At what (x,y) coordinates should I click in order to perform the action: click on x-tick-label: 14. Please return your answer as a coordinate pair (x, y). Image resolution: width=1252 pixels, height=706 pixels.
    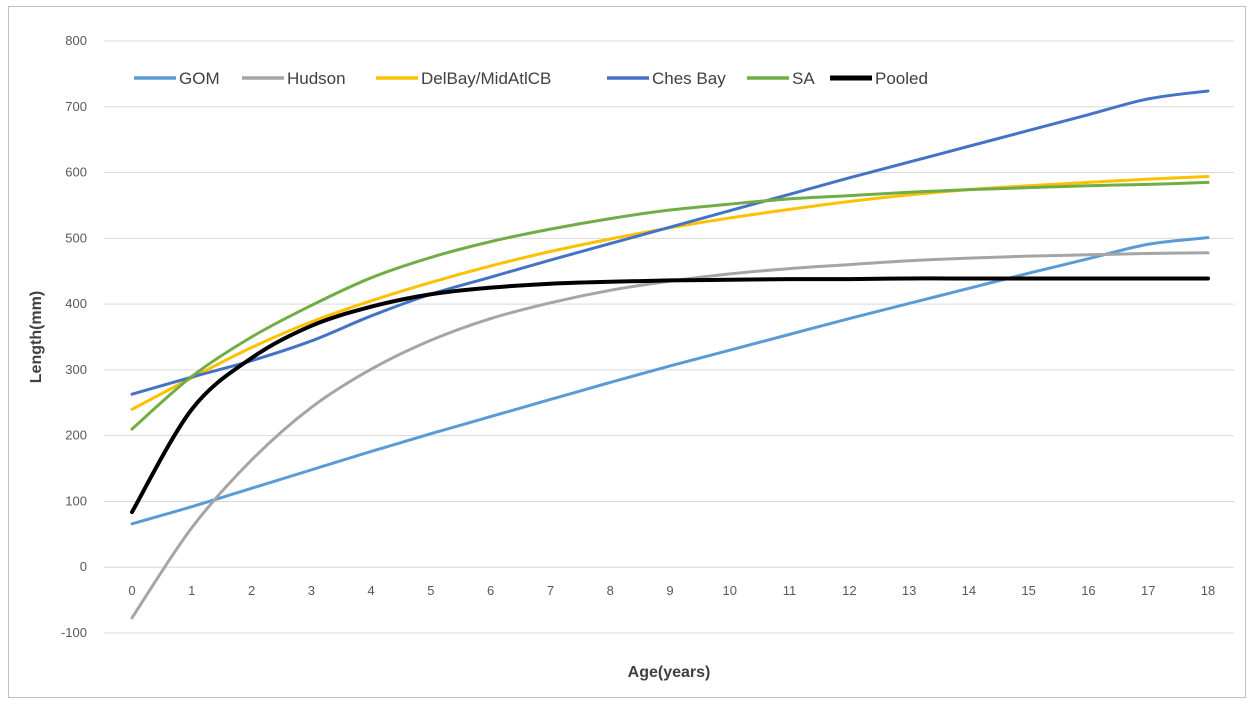
    Looking at the image, I should click on (969, 590).